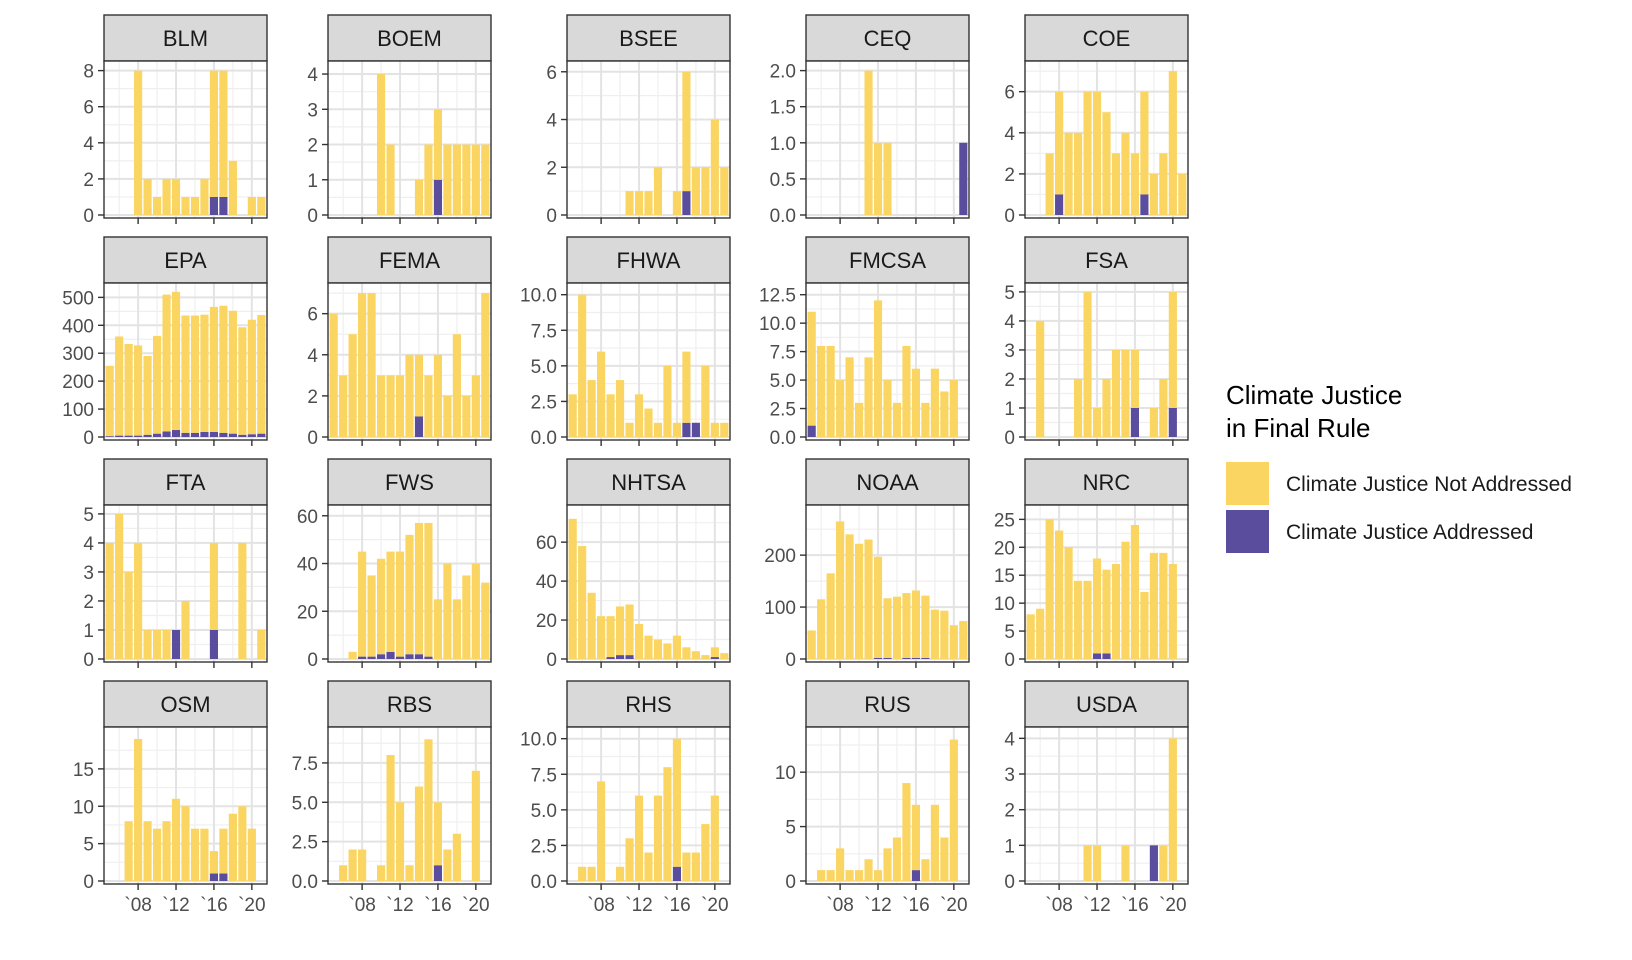 Image resolution: width=1632 pixels, height=960 pixels. Describe the element at coordinates (409, 482) in the screenshot. I see `strip-fws` at that location.